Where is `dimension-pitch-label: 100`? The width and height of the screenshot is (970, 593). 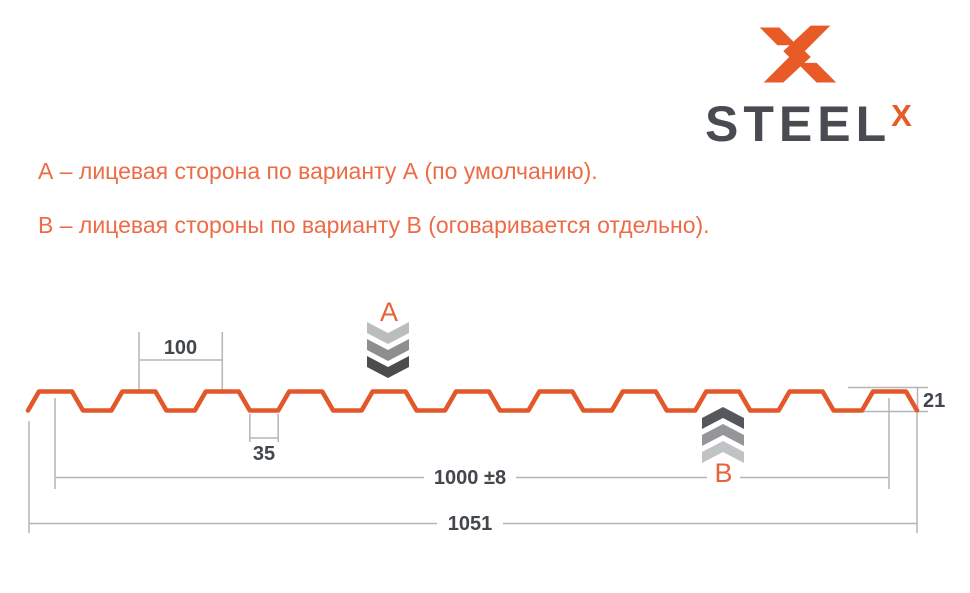
dimension-pitch-label: 100 is located at coordinates (180, 348).